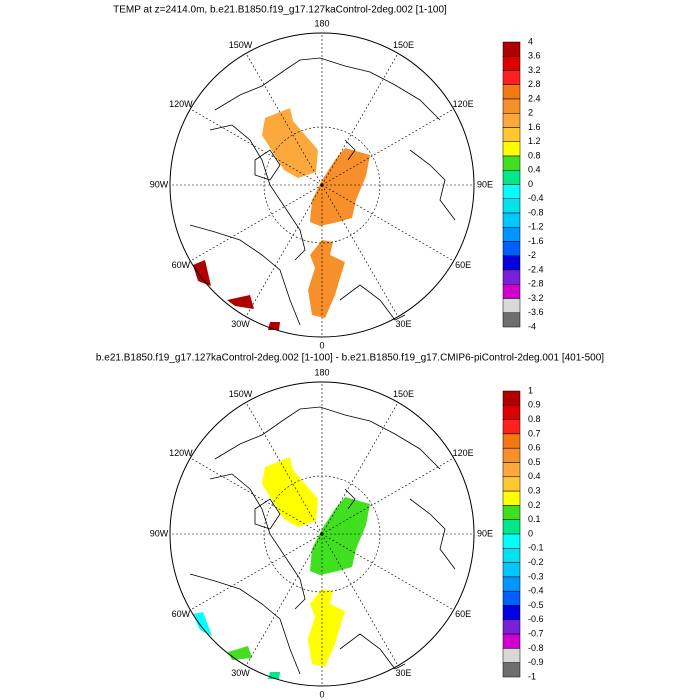 The image size is (700, 700). What do you see at coordinates (534, 462) in the screenshot?
I see `colorbar-label: 0.5` at bounding box center [534, 462].